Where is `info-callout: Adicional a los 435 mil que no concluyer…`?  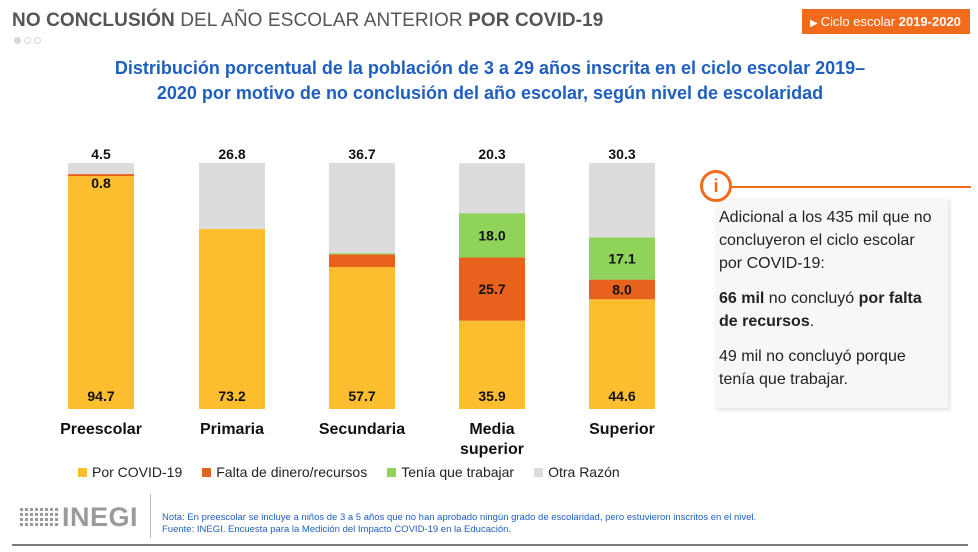
info-callout: Adicional a los 435 mil que no concluyer… is located at coordinates (831, 303).